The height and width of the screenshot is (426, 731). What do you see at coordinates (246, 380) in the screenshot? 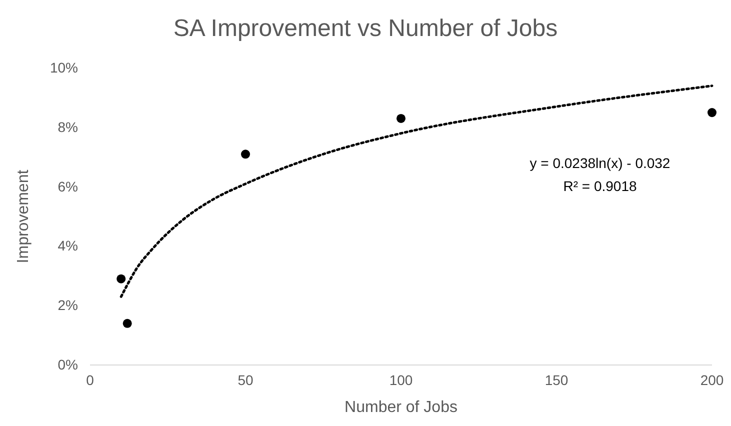
I see `x-tick-label: 50` at bounding box center [246, 380].